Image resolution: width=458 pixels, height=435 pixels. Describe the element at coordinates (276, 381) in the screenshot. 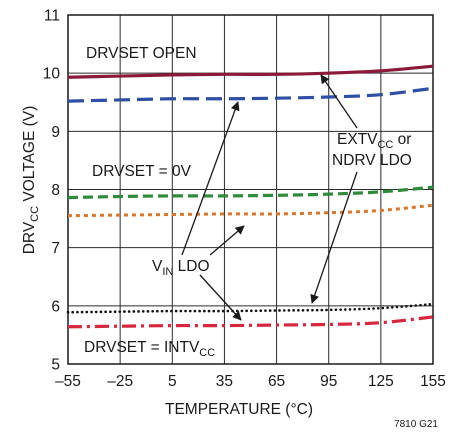

I see `x-tick-label: 65` at that location.